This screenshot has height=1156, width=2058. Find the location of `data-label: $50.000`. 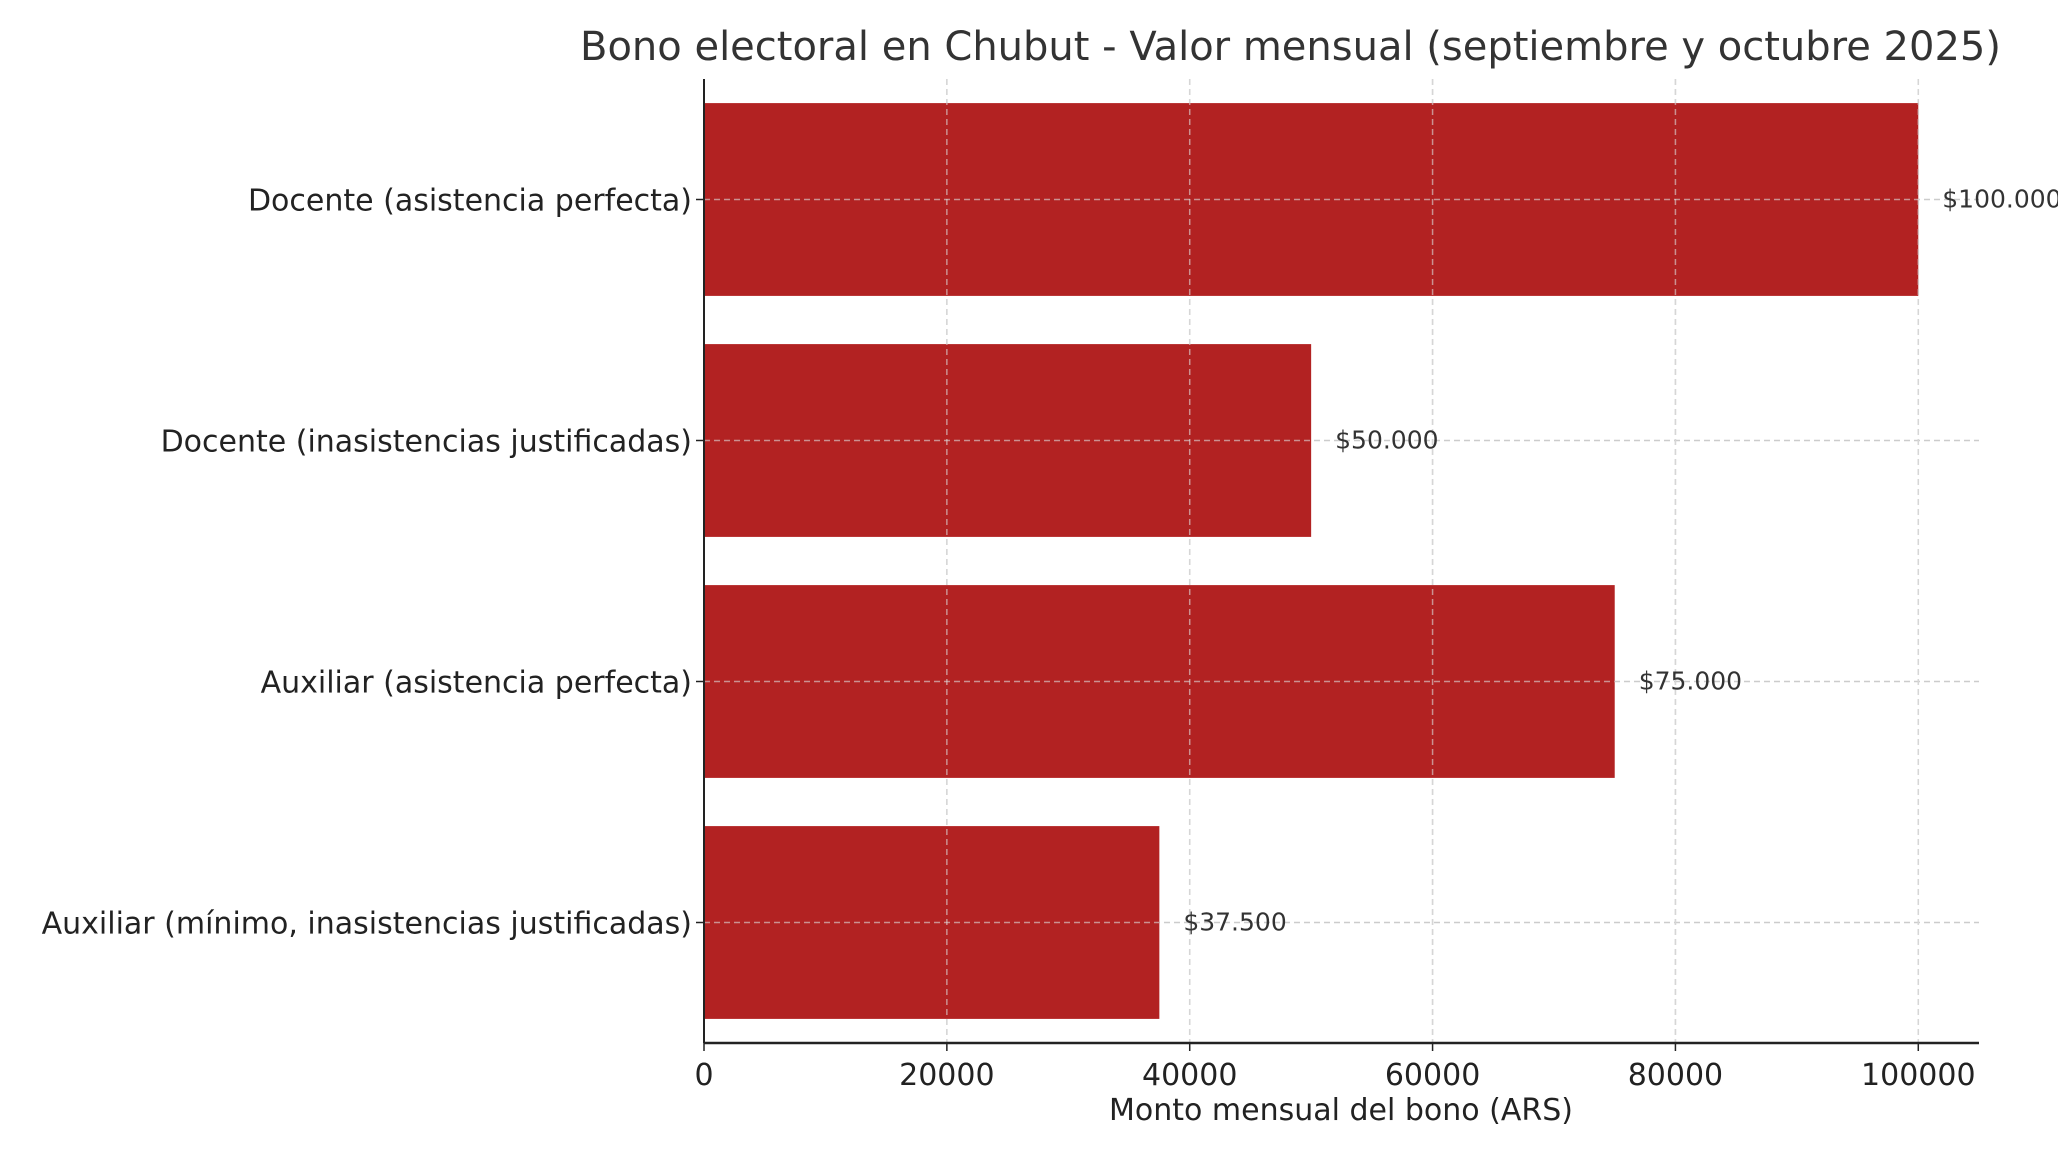

data-label: $50.000 is located at coordinates (1386, 440).